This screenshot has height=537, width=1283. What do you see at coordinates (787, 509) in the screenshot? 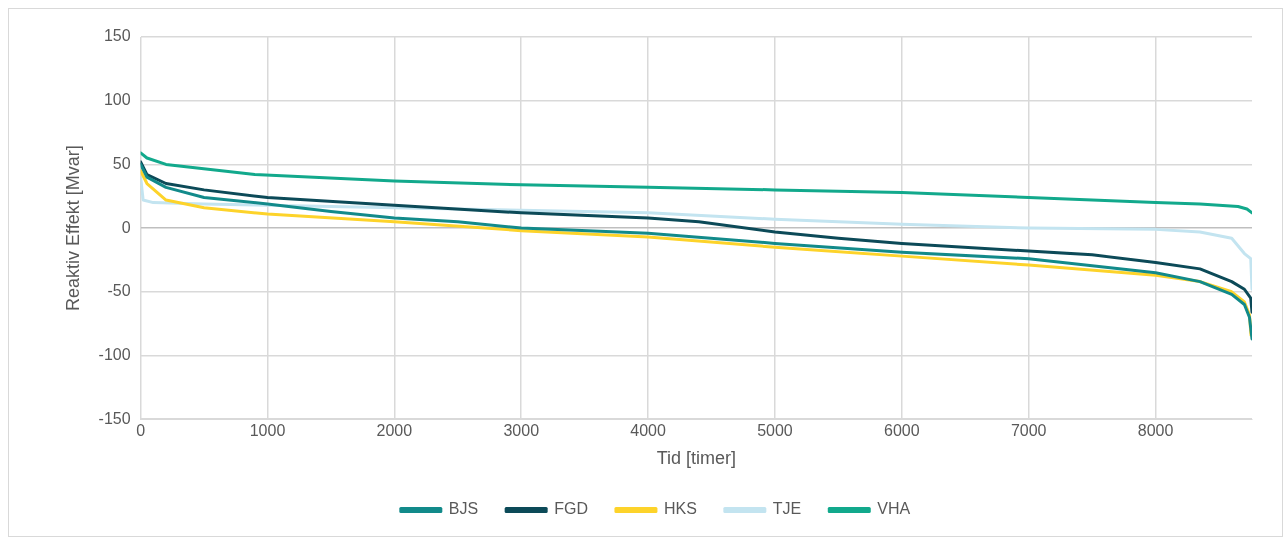
I see `legend-label: TJE` at bounding box center [787, 509].